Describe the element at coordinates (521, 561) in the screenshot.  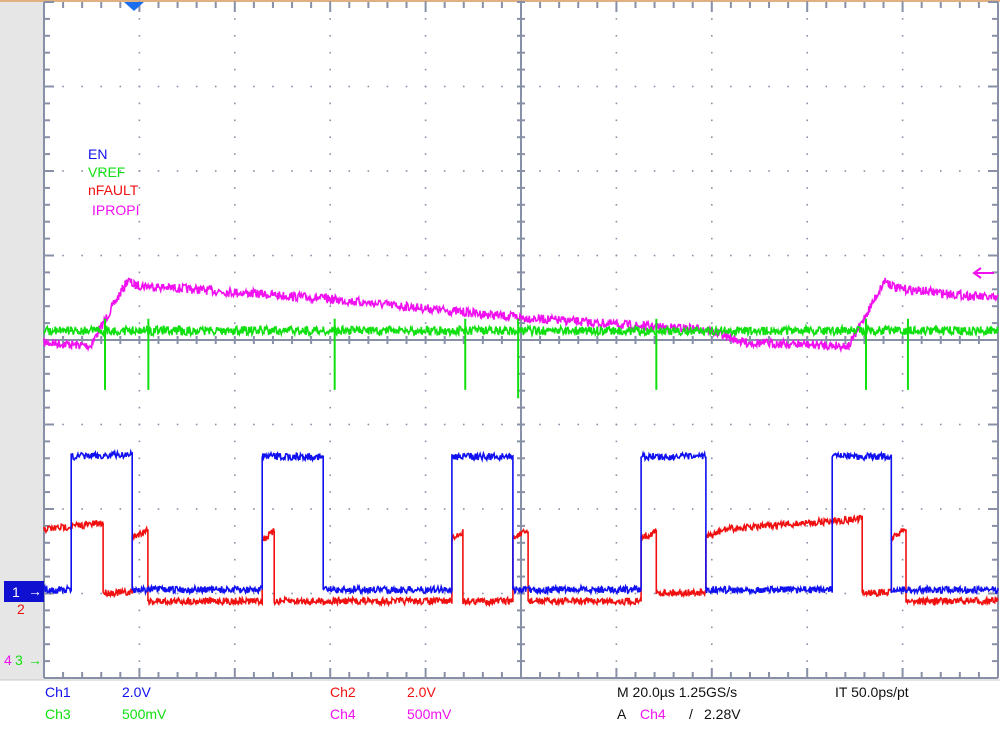
I see `trace-nfault` at that location.